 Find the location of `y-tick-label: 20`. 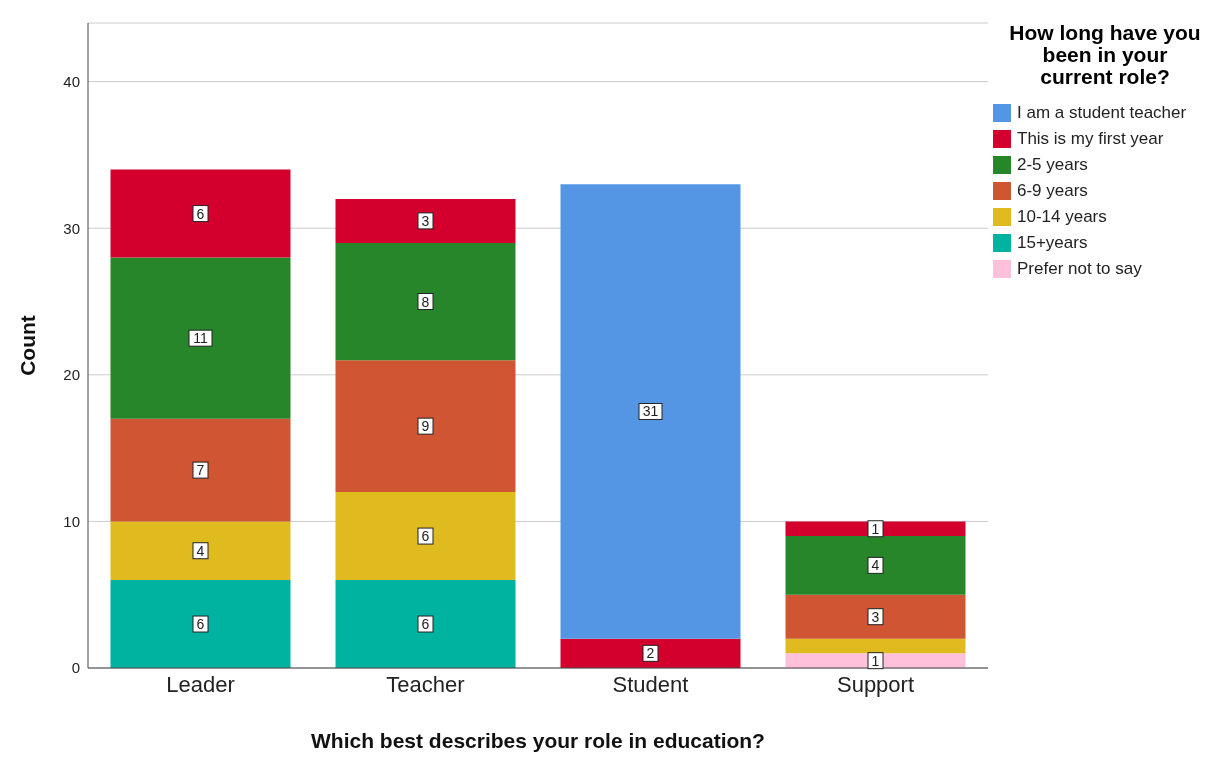

y-tick-label: 20 is located at coordinates (71, 375).